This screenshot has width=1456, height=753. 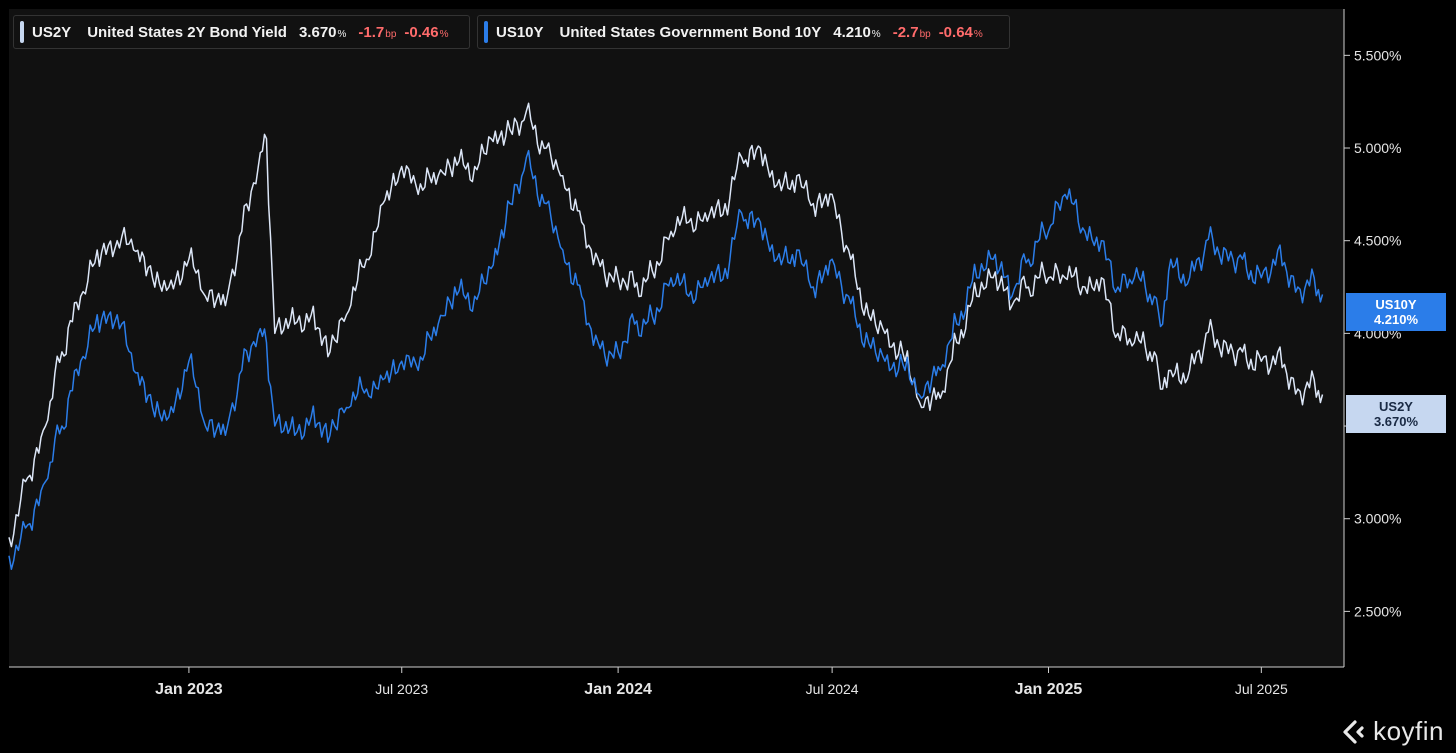 I want to click on y-tick-label: 4.500%, so click(x=1377, y=241).